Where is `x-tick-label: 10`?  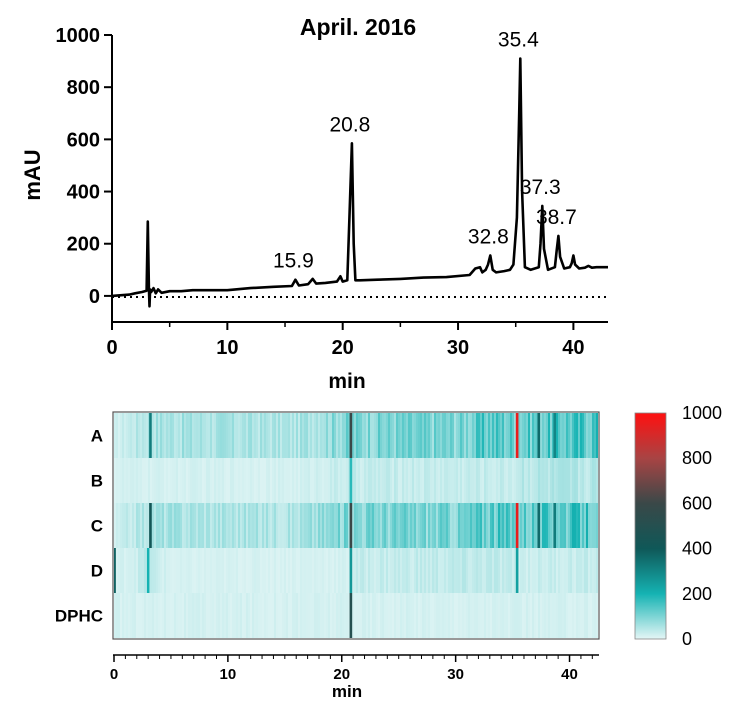
x-tick-label: 10 is located at coordinates (227, 348).